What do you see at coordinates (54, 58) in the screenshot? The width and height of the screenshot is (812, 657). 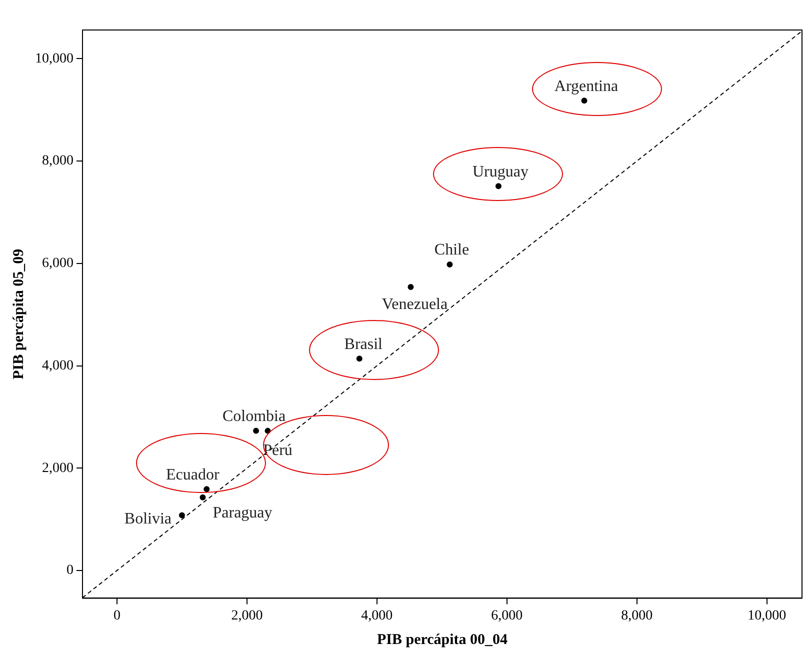 I see `y-tick-label: 10,000` at bounding box center [54, 58].